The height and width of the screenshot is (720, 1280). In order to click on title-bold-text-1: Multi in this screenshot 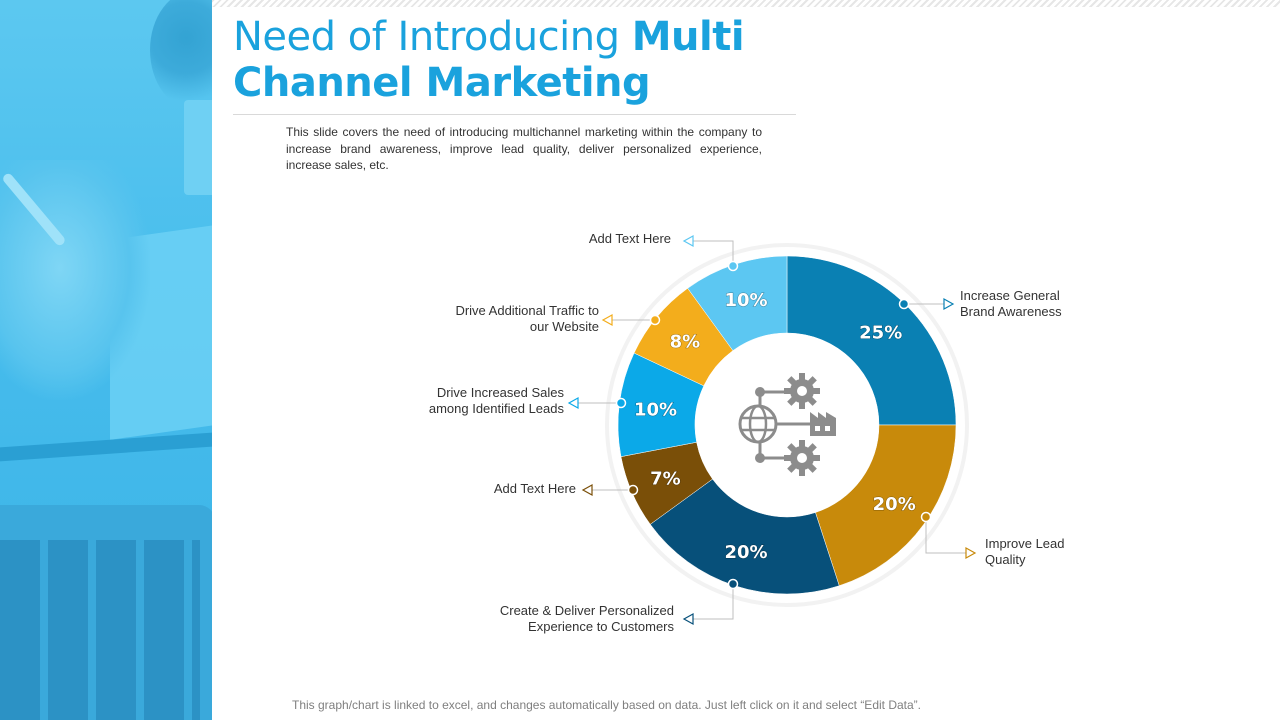, I will do `click(688, 37)`.